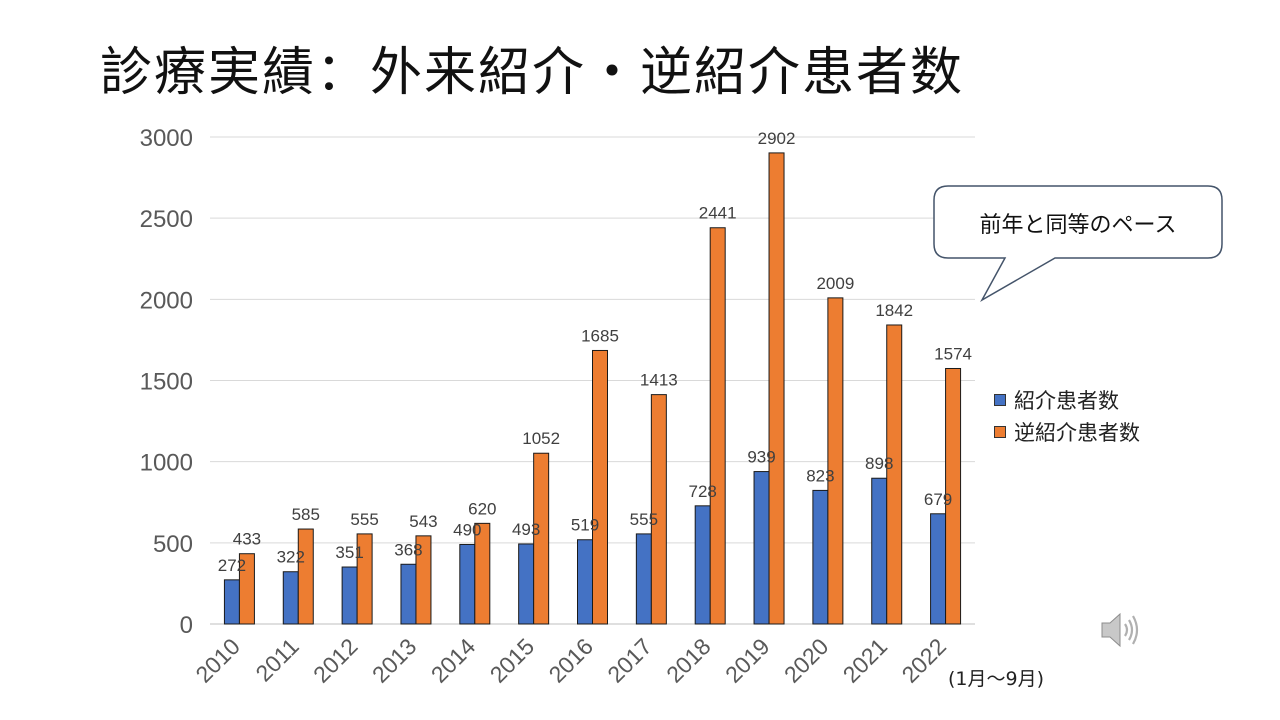 This screenshot has height=720, width=1280. Describe the element at coordinates (526, 529) in the screenshot. I see `data-label: 493` at that location.